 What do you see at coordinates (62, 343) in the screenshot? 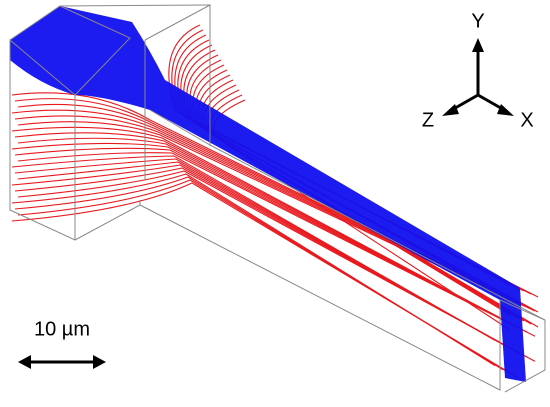
I see `scale-bar: 10 µm` at bounding box center [62, 343].